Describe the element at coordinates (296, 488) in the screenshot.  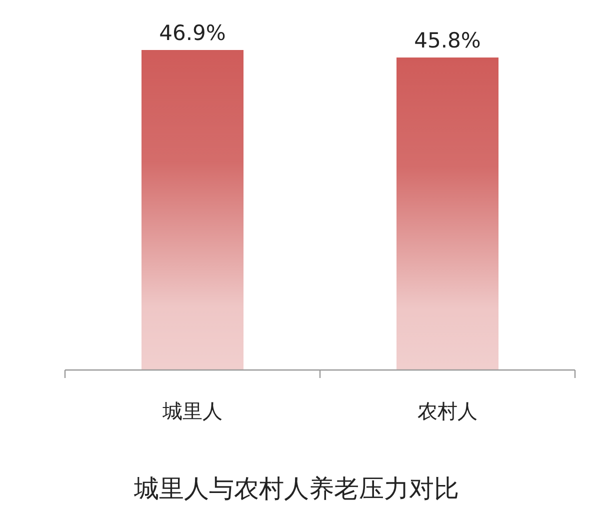
I see `text: 城里人与农村人养老压力对比` at that location.